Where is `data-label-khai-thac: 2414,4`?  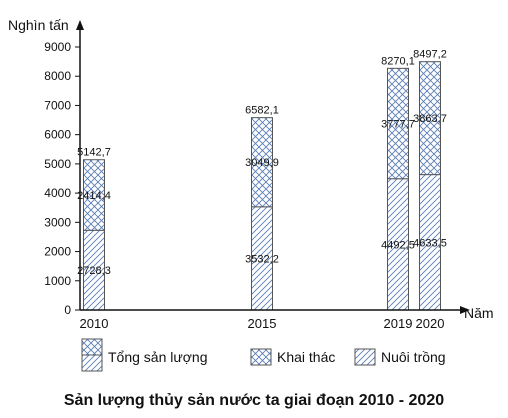 data-label-khai-thac: 2414,4 is located at coordinates (94, 196).